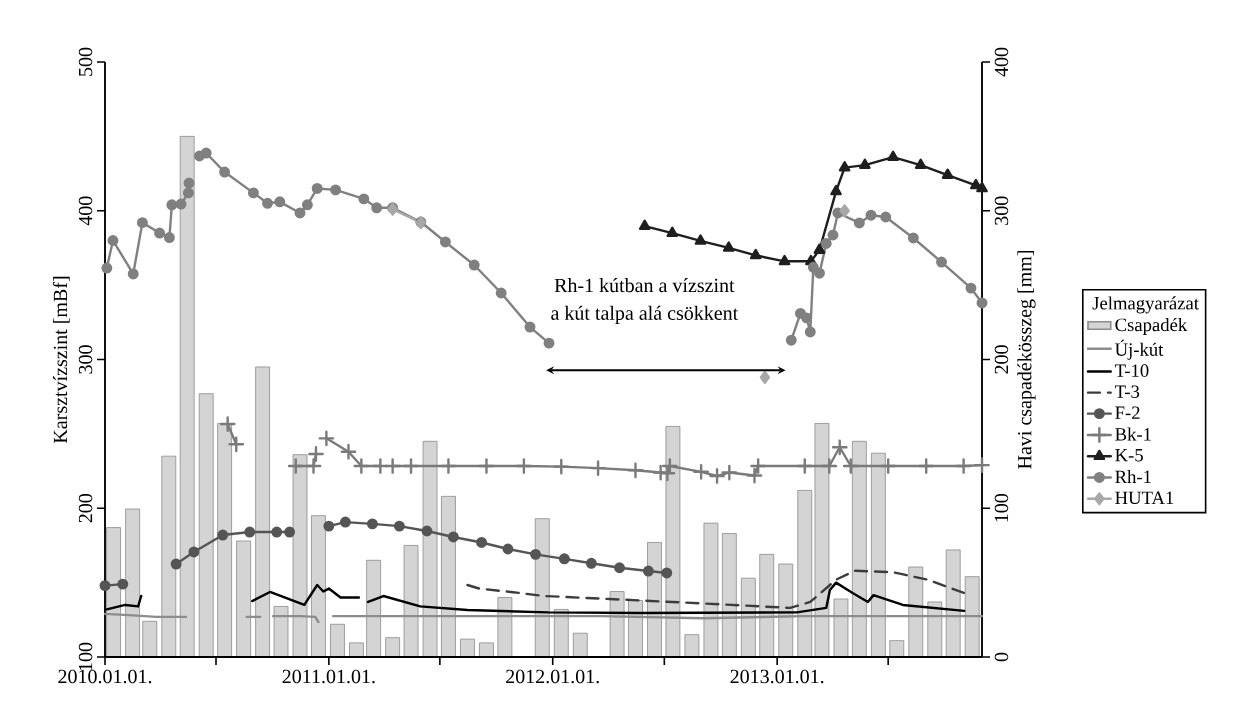  What do you see at coordinates (1139, 349) in the screenshot?
I see `legend-label: Új-kút` at bounding box center [1139, 349].